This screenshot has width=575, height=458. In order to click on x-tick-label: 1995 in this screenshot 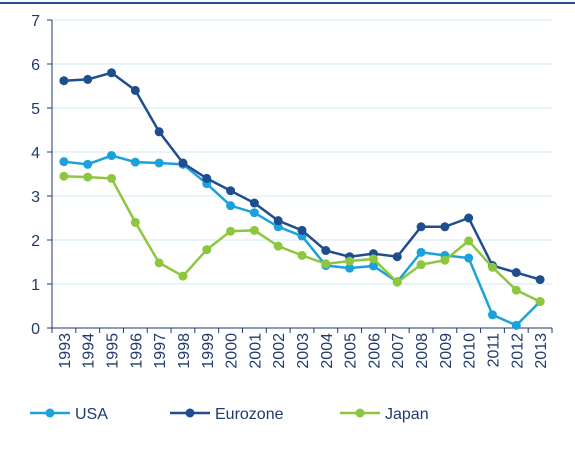, I will do `click(113, 351)`.